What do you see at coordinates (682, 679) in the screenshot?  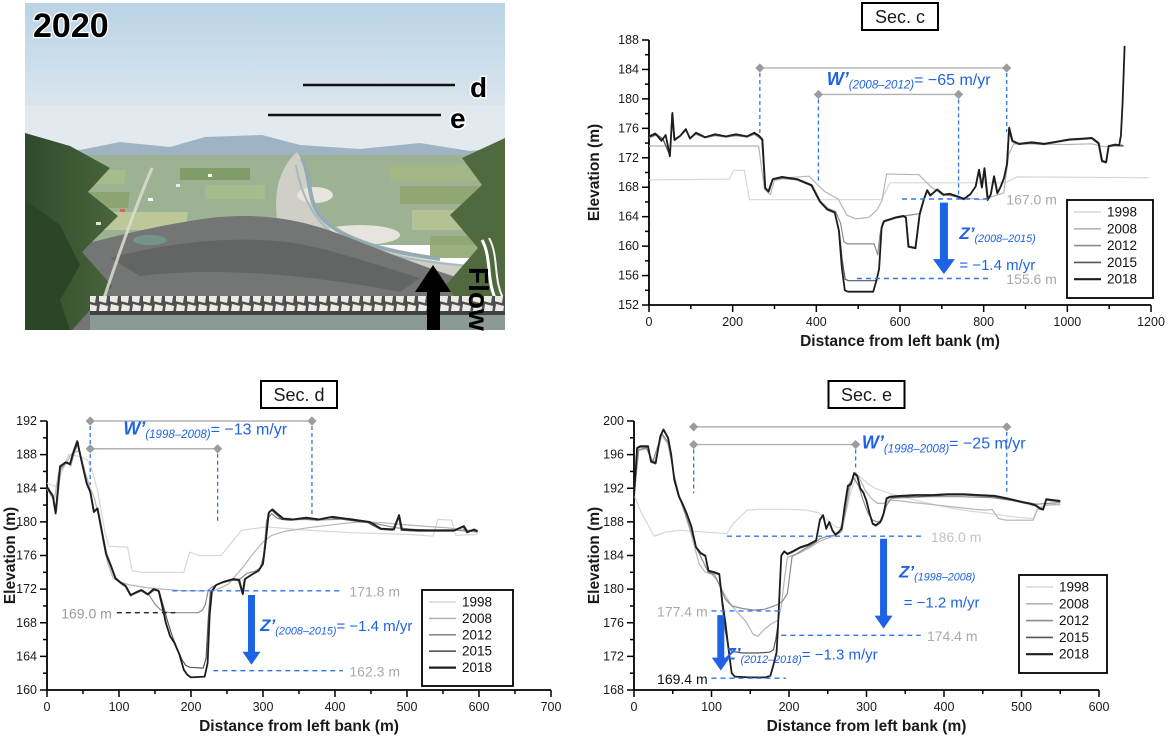 I see `level-label: 169.4 m` at bounding box center [682, 679].